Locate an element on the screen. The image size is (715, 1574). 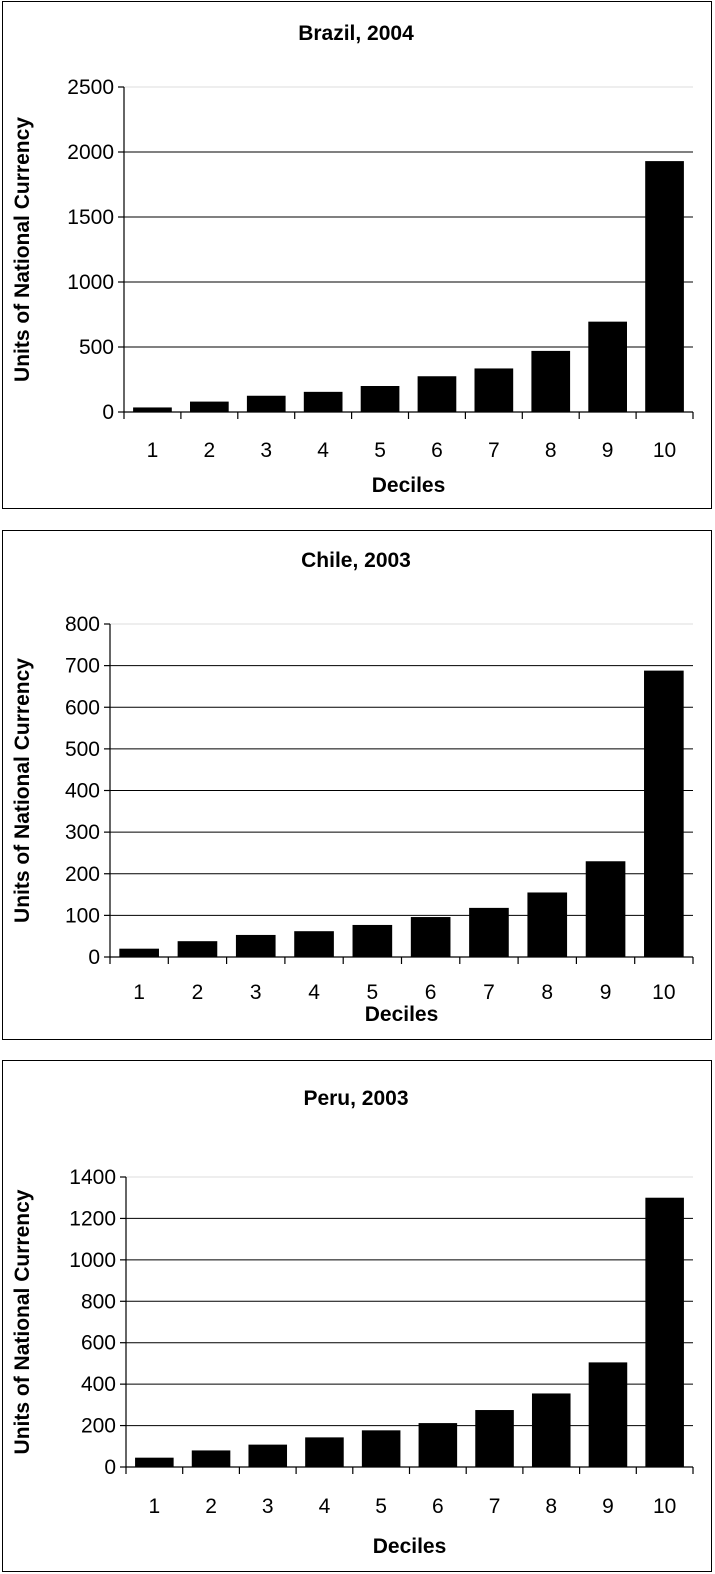
y-tick-label: 700 is located at coordinates (82, 666).